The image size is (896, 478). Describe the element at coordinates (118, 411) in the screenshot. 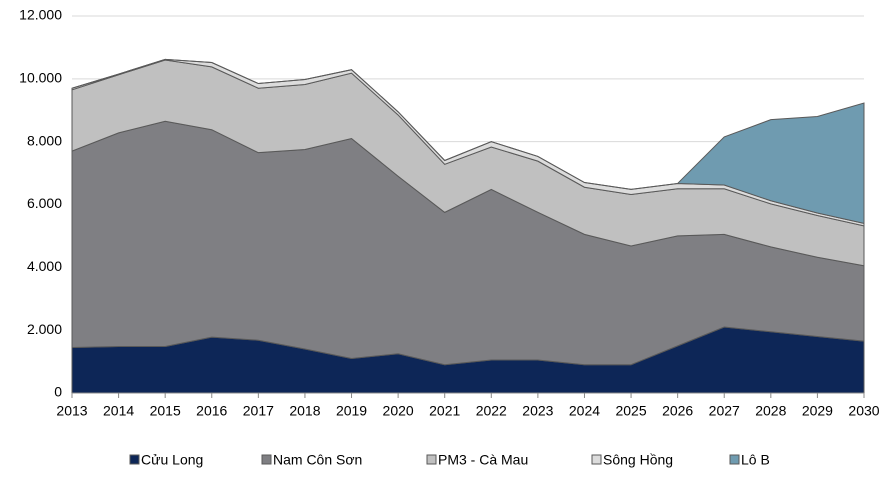

I see `x-tick-label: 2014` at that location.